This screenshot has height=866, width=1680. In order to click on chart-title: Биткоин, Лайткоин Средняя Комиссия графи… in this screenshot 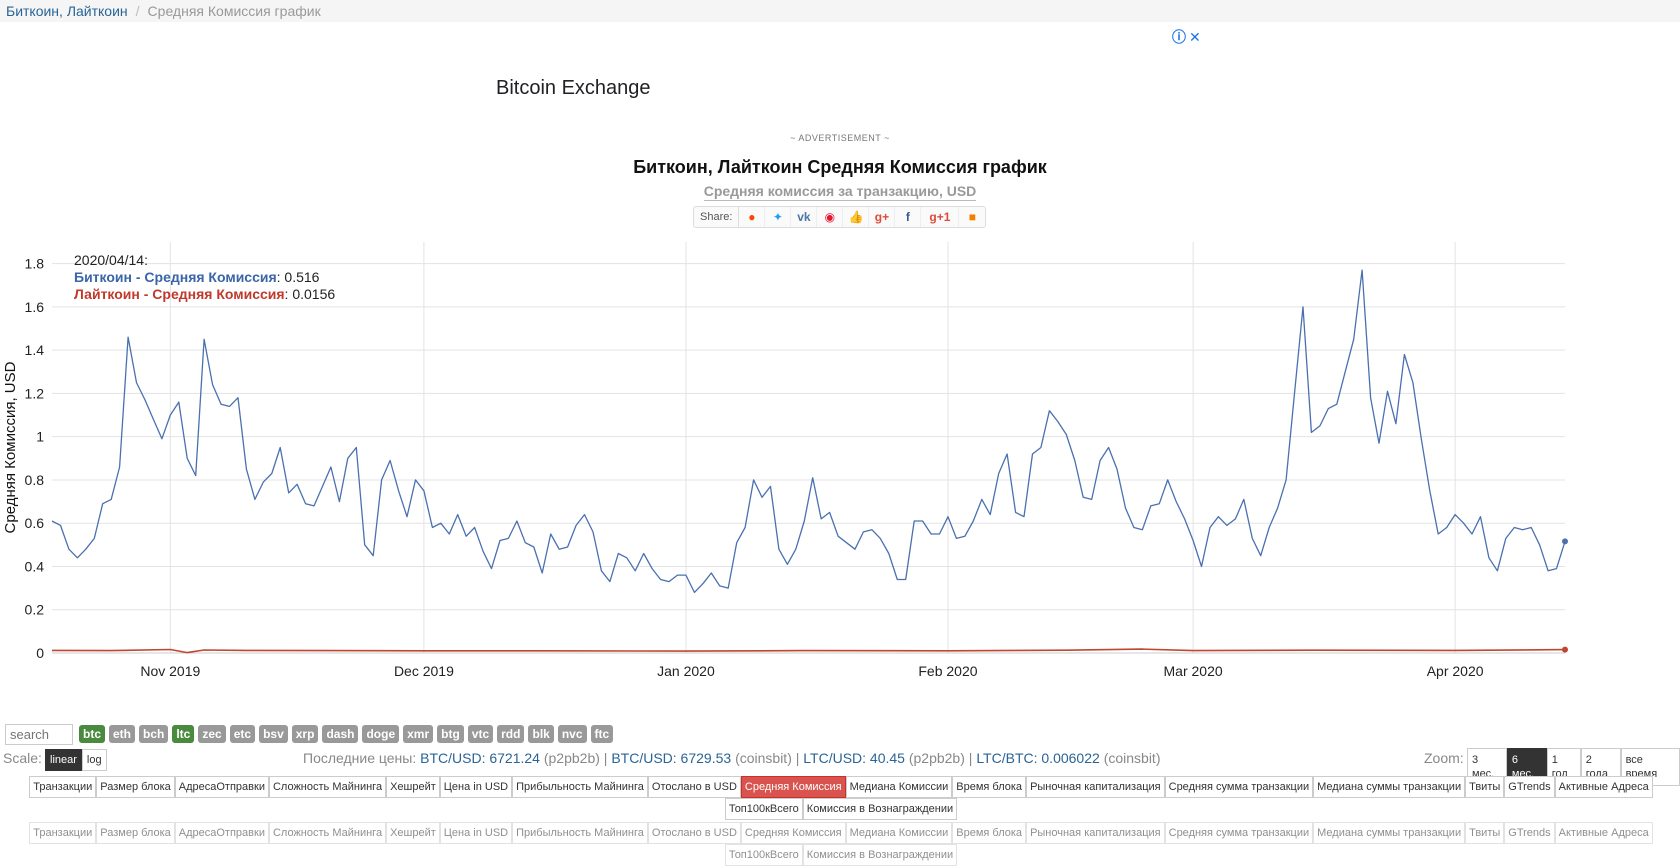, I will do `click(840, 167)`.